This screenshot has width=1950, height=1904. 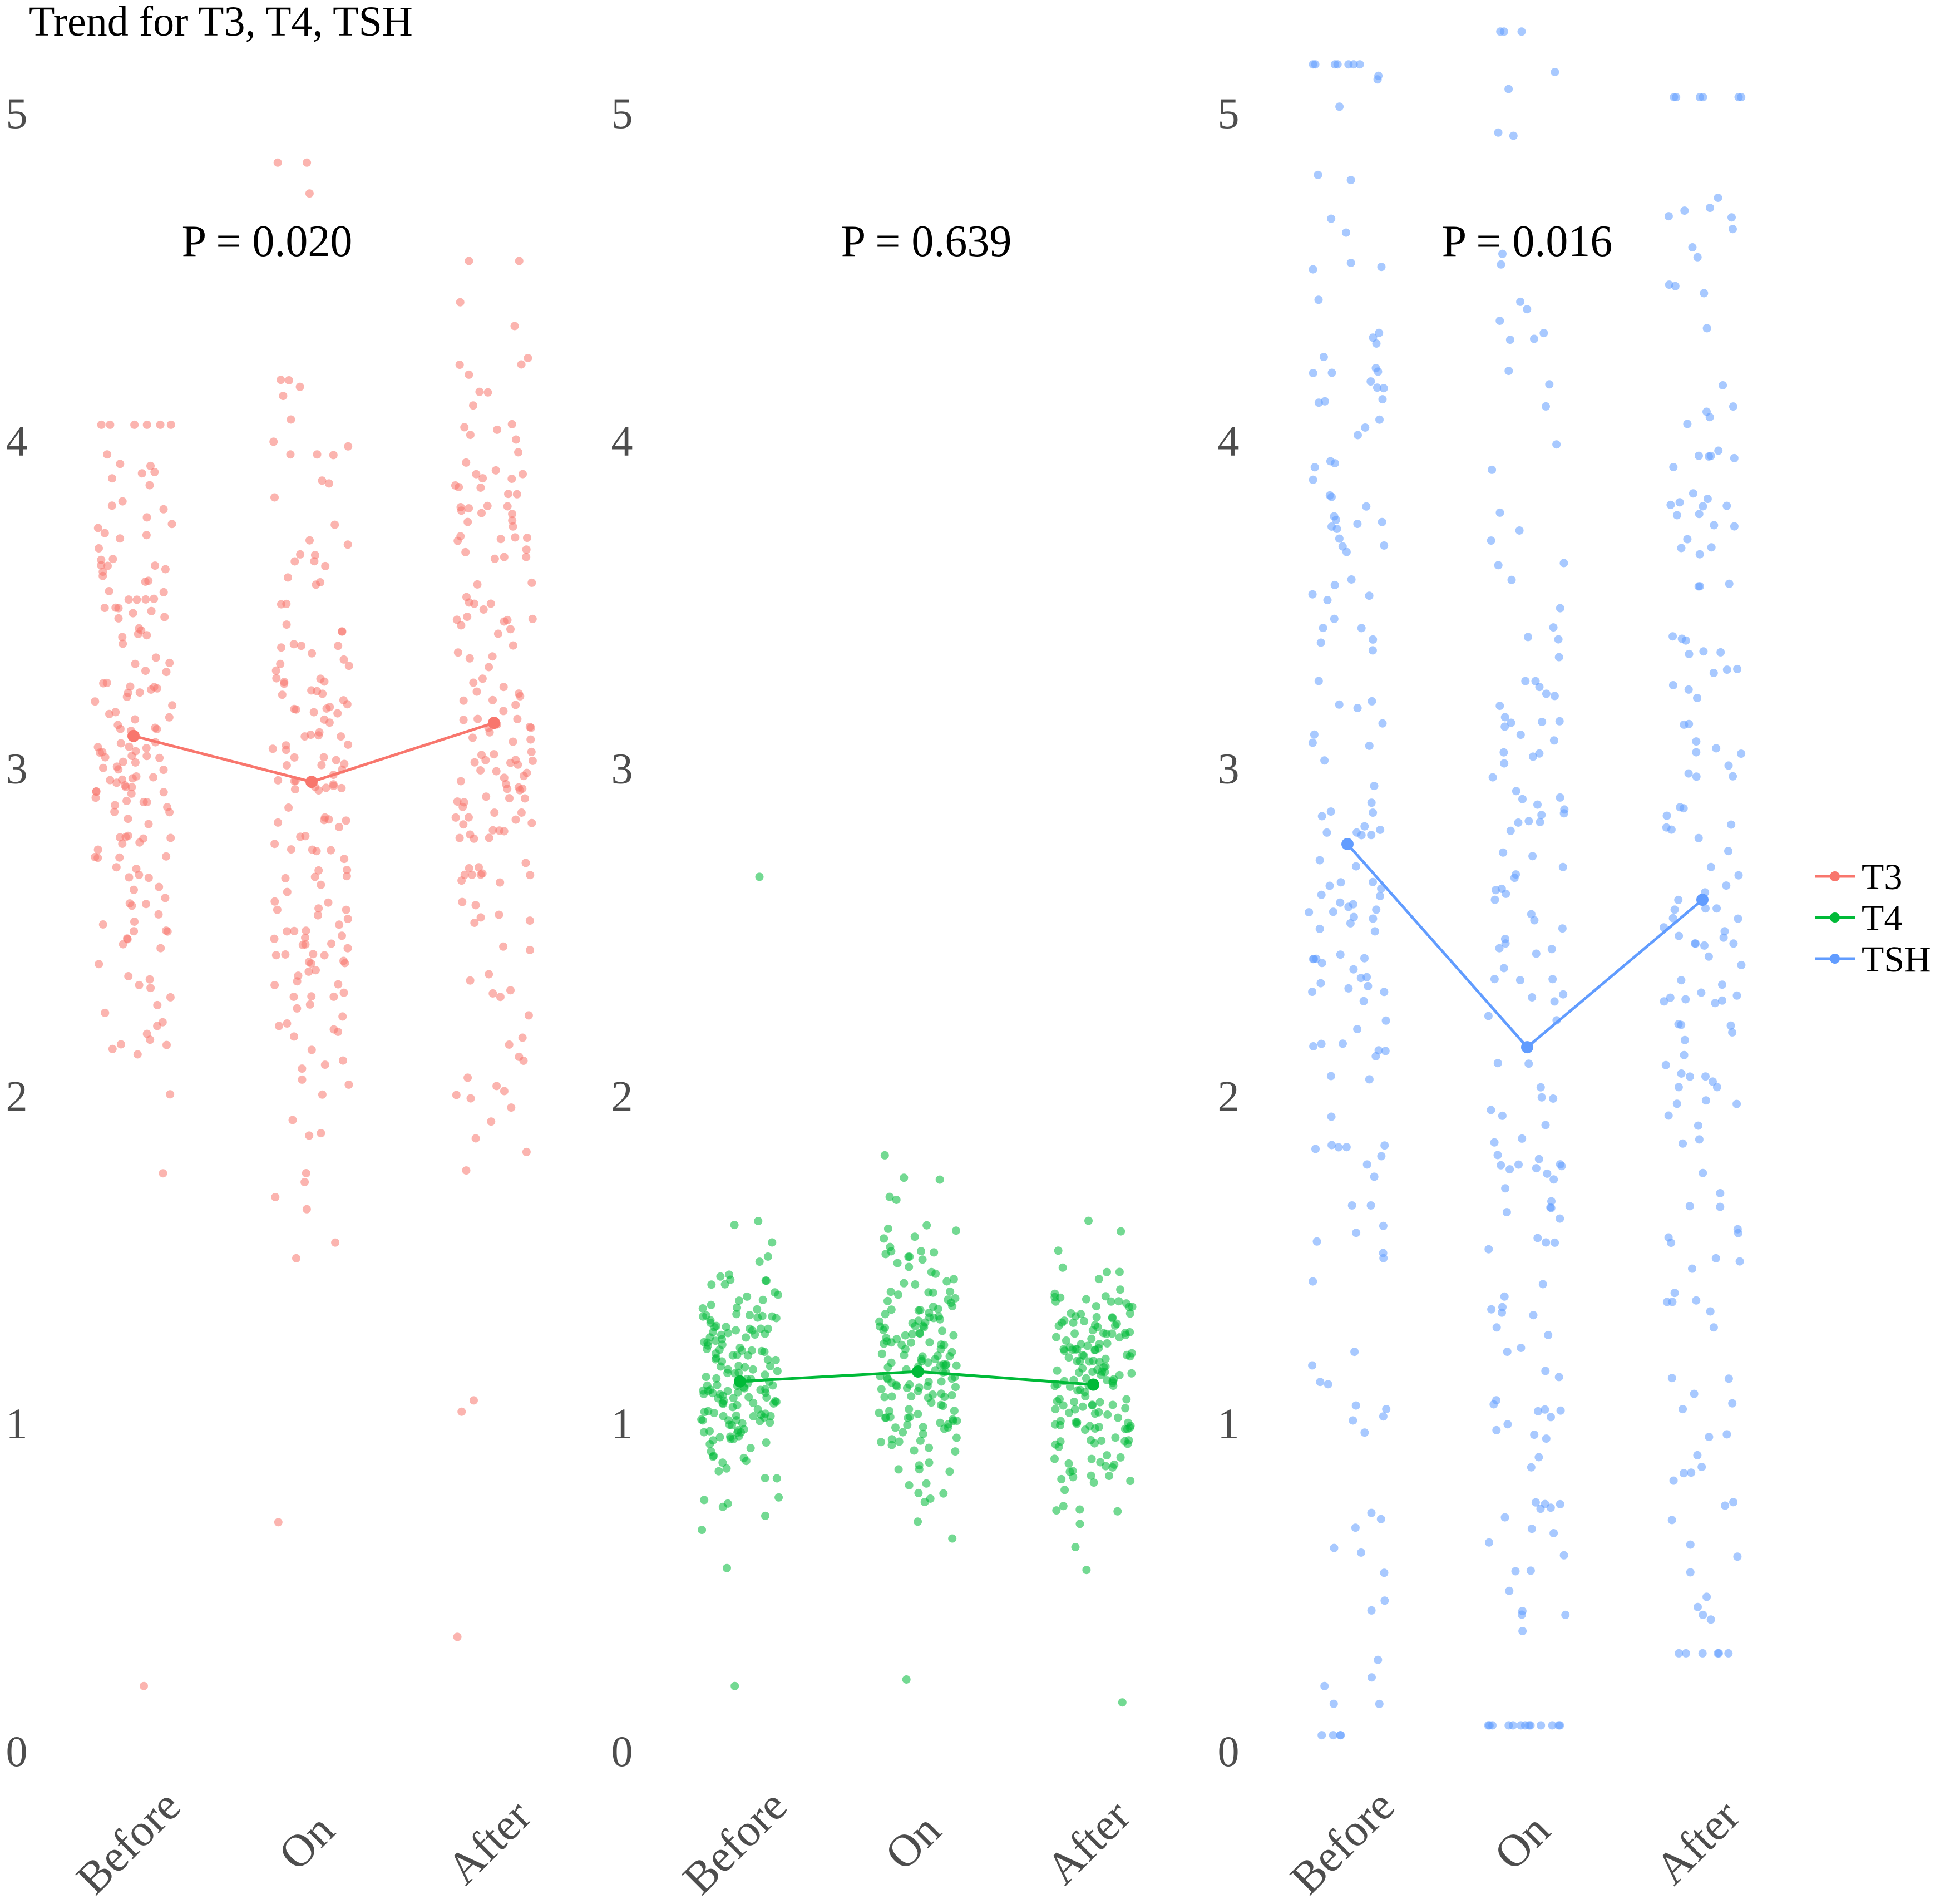 I want to click on legend-label: T4, so click(x=1882, y=919).